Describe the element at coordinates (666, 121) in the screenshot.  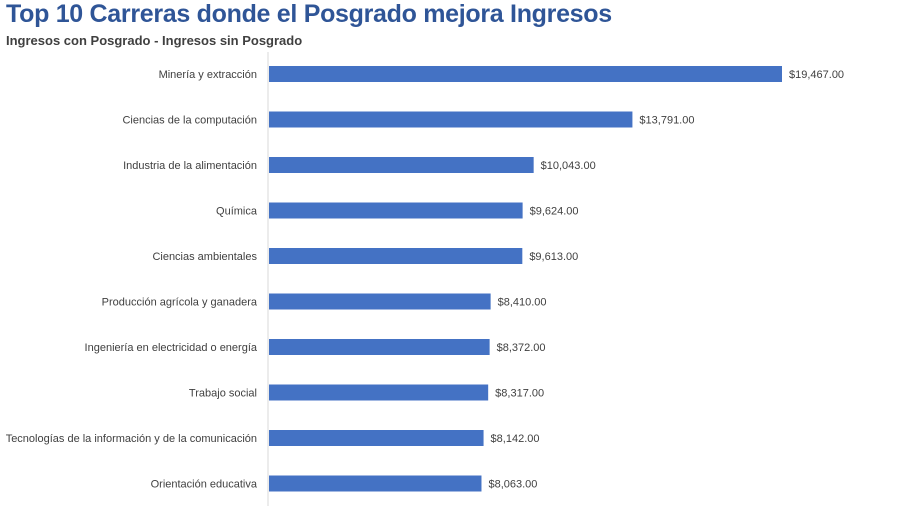
I see `data-label: $13,791.00` at that location.